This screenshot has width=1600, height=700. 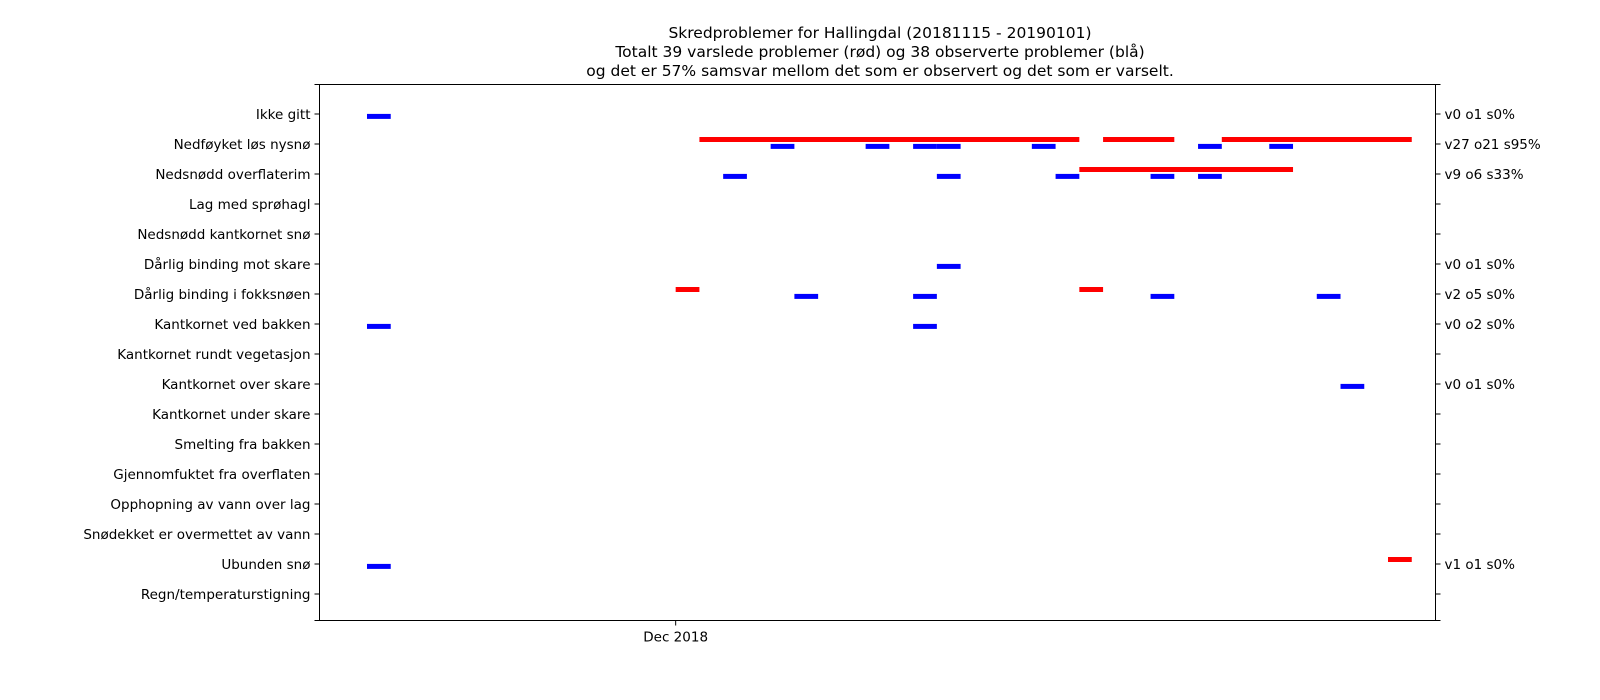 I want to click on y-tick-label: Dårlig binding i fokksnøen, so click(x=222, y=294).